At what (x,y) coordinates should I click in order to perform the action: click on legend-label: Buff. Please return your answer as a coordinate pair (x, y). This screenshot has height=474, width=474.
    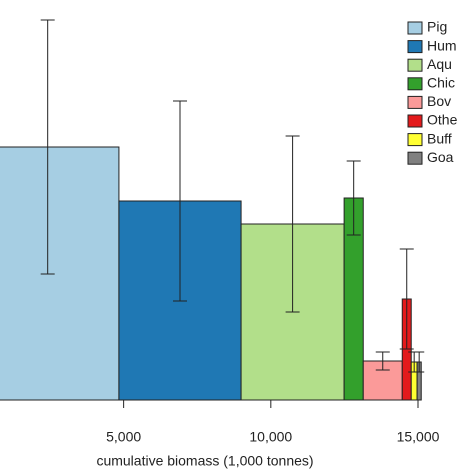
    Looking at the image, I should click on (439, 138).